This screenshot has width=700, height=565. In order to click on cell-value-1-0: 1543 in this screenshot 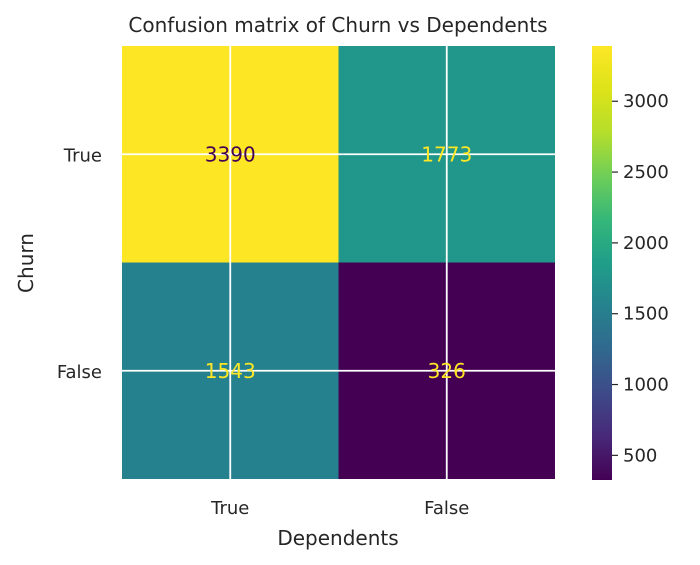, I will do `click(230, 371)`.